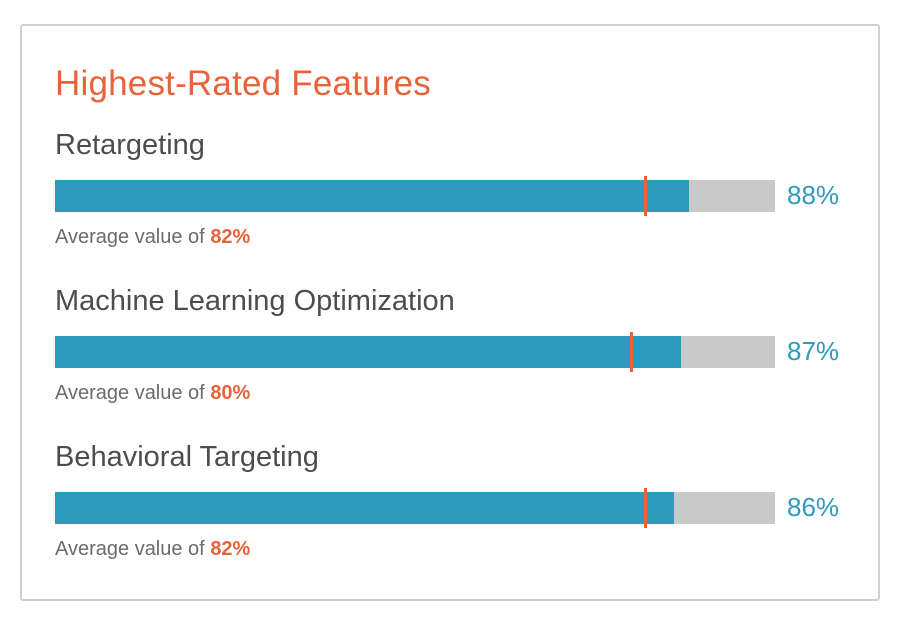 This screenshot has width=902, height=632. What do you see at coordinates (230, 393) in the screenshot?
I see `average-value: 80%` at bounding box center [230, 393].